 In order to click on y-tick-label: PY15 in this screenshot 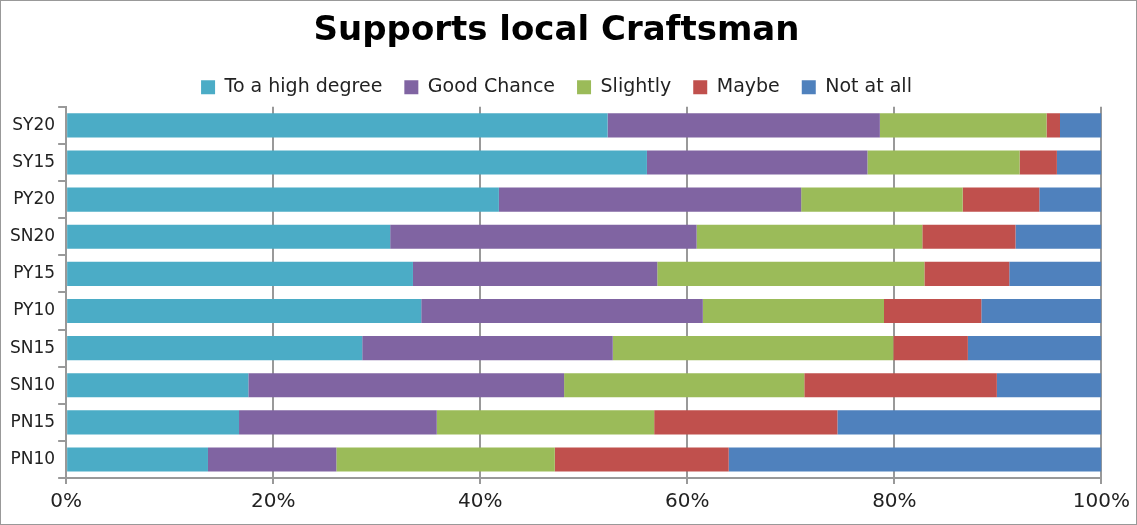, I will do `click(34, 272)`.